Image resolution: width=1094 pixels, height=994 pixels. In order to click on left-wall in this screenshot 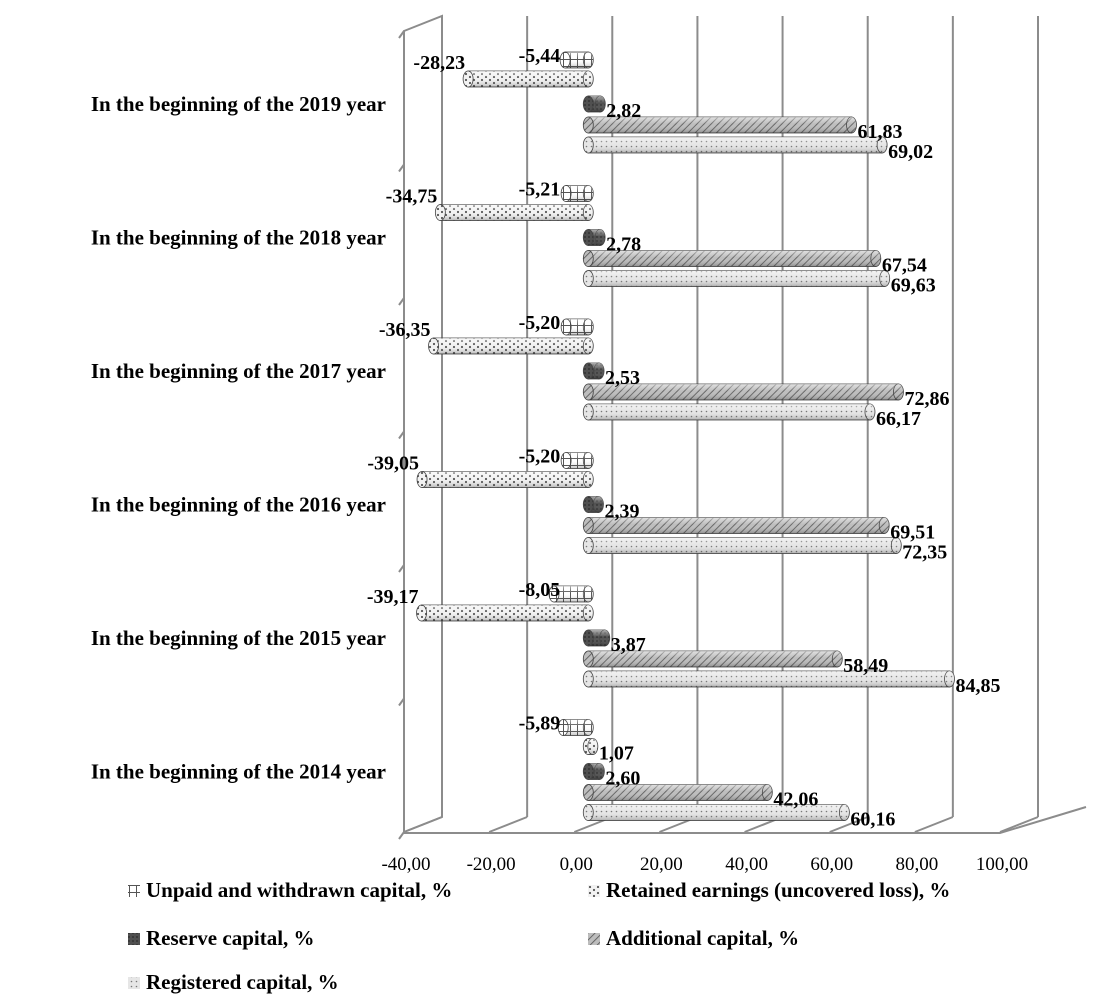, I will do `click(423, 423)`.